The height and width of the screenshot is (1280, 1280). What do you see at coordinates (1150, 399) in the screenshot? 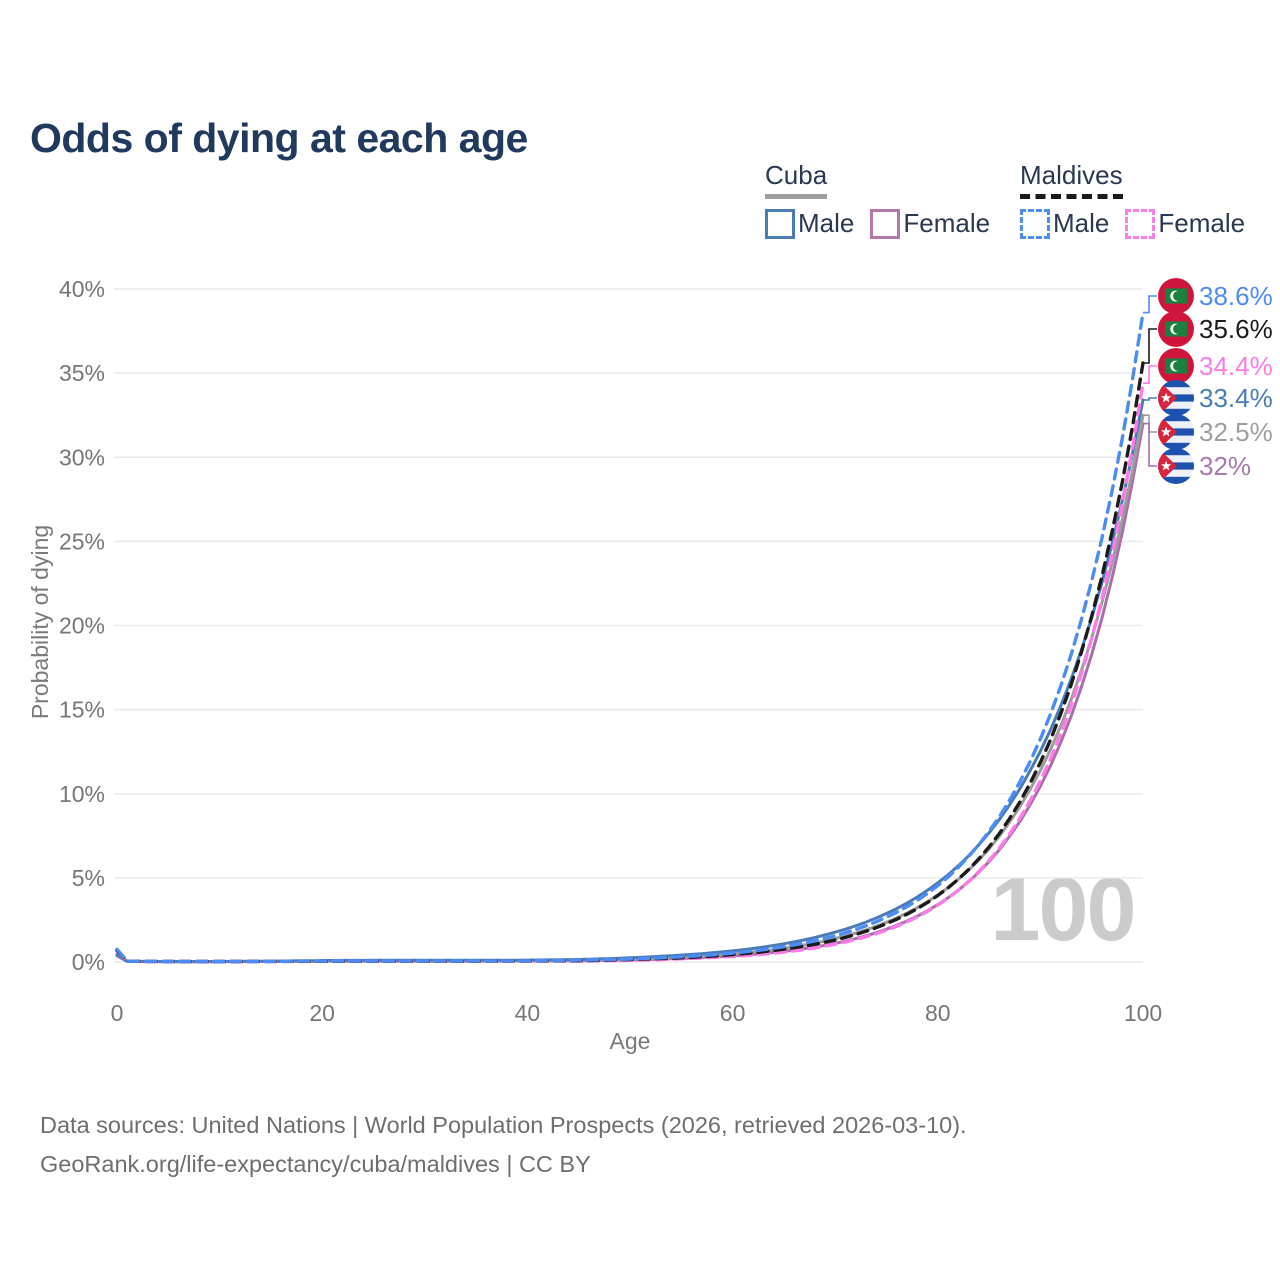
I see `end-connector-cuba-male` at bounding box center [1150, 399].